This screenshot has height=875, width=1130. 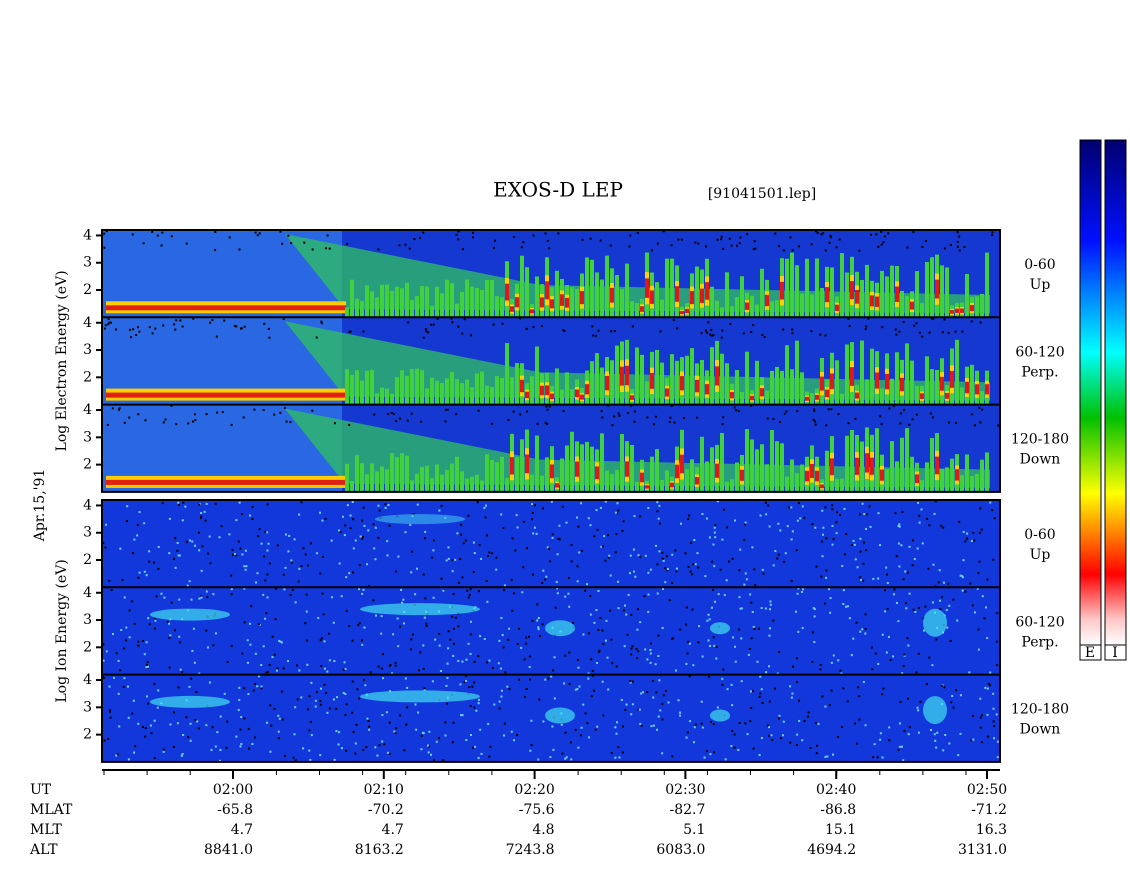 I want to click on x-tick-label: 02:30, so click(x=685, y=790).